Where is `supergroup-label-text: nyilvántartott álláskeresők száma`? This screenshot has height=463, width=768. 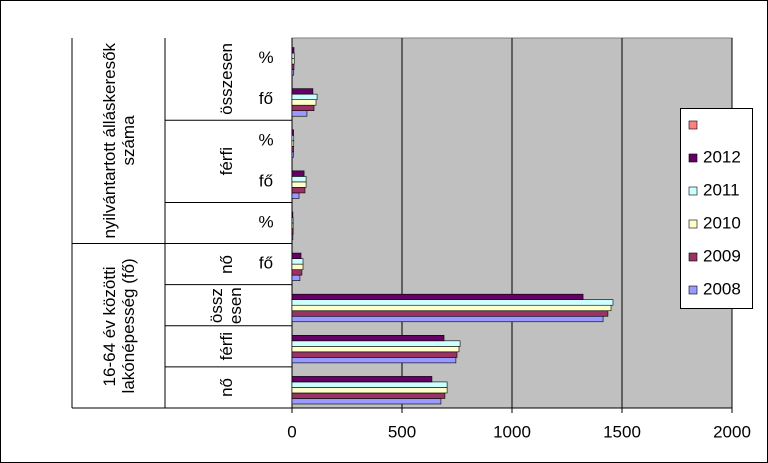
supergroup-label-text: nyilvántartott álláskeresők száma is located at coordinates (119, 140).